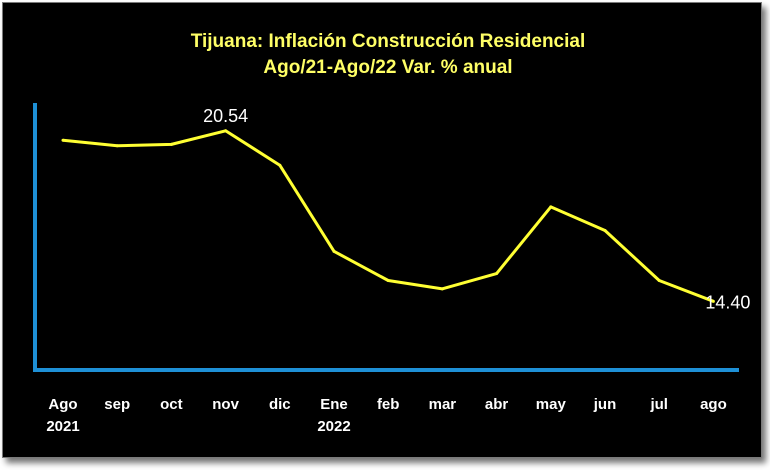 The image size is (770, 470). I want to click on x-tick-label-line: feb, so click(388, 404).